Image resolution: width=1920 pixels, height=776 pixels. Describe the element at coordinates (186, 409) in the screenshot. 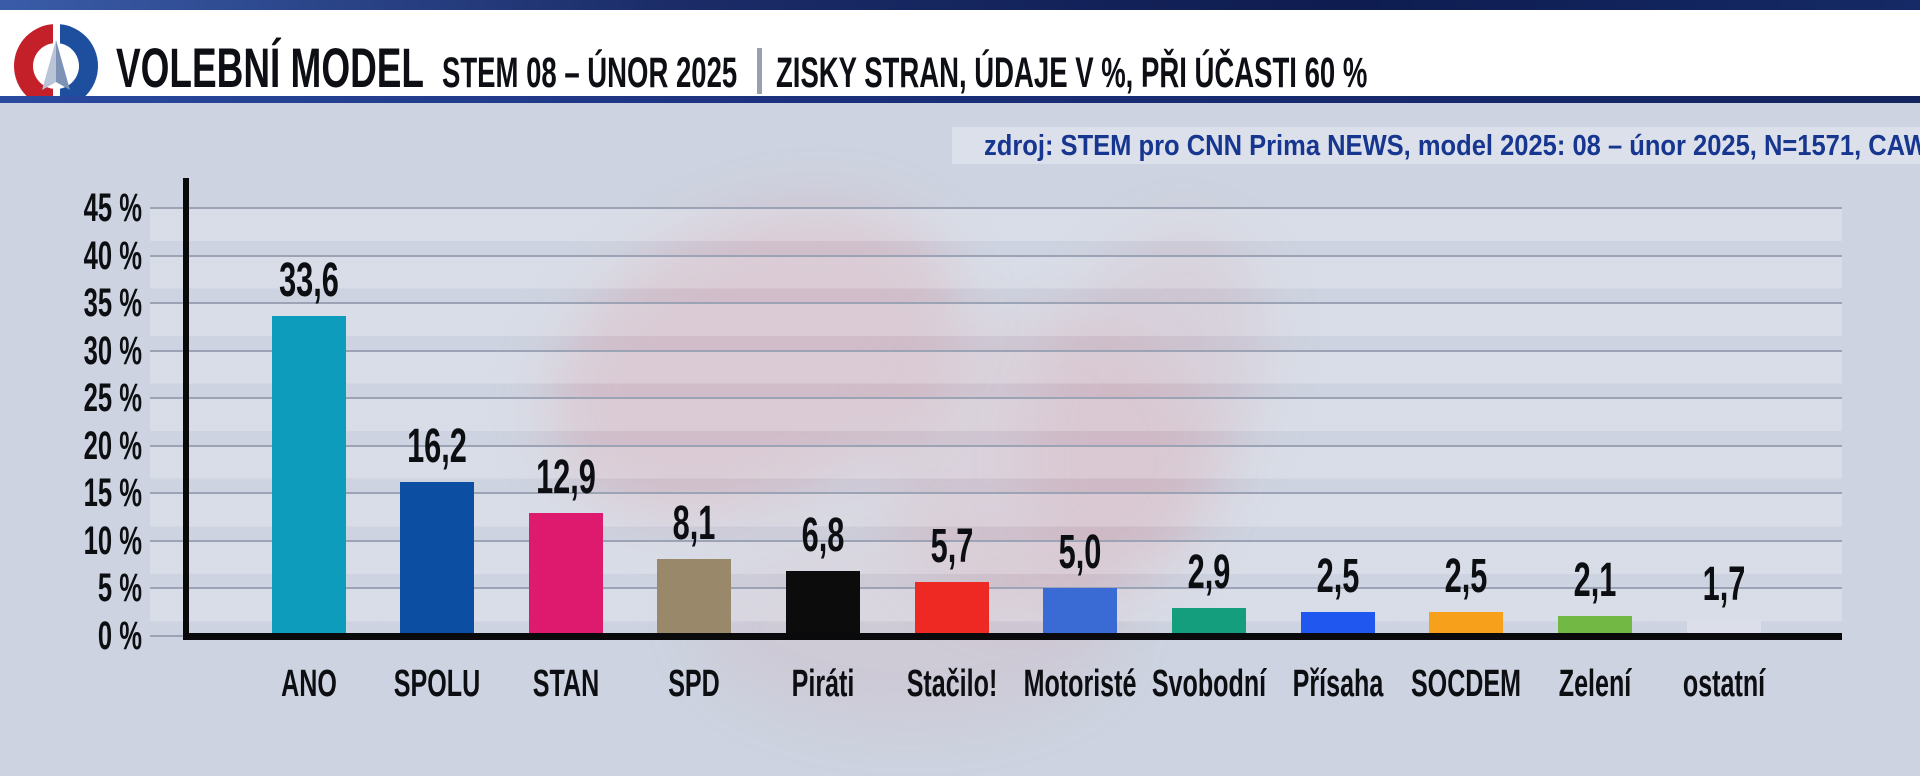

I see `y-axis-line` at that location.